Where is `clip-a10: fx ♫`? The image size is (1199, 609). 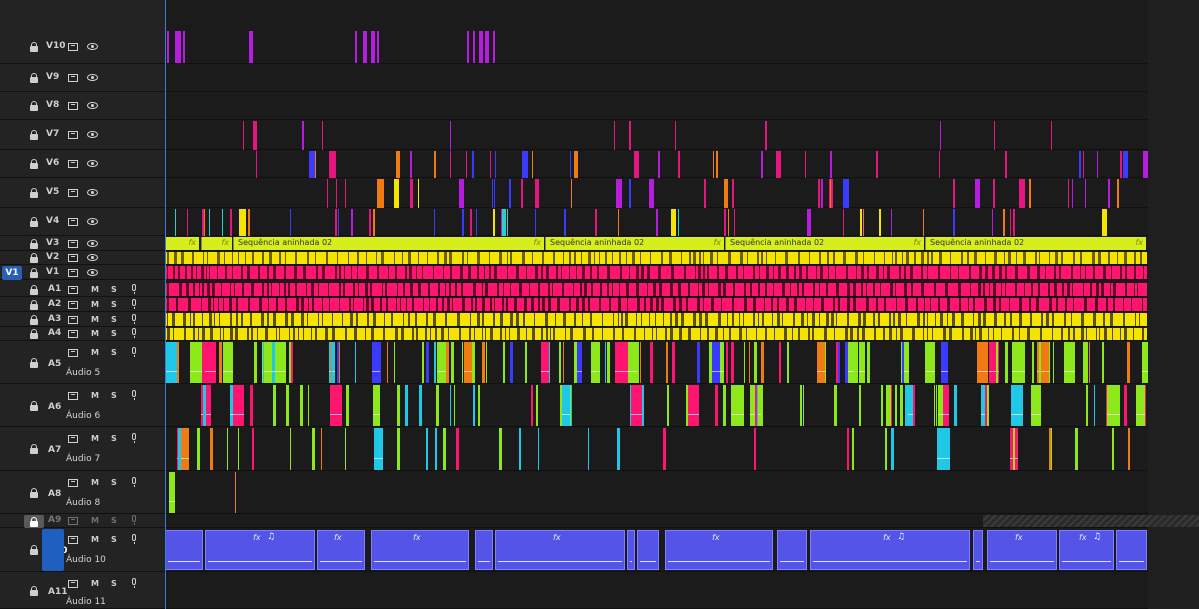
clip-a10: fx ♫ is located at coordinates (1086, 550).